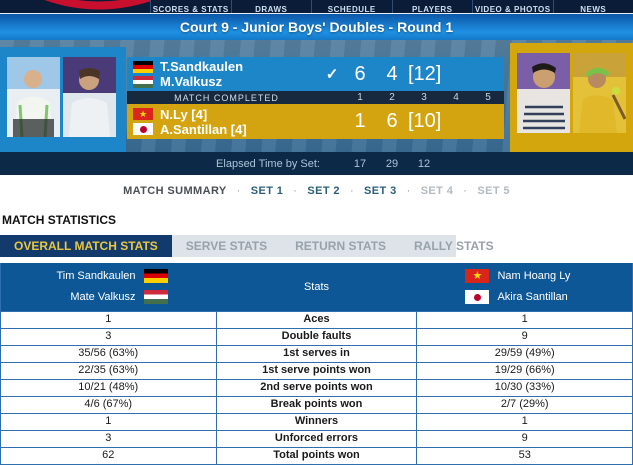 Image resolution: width=633 pixels, height=465 pixels. Describe the element at coordinates (201, 66) in the screenshot. I see `team1-player1-name: T.Sandkaulen` at that location.